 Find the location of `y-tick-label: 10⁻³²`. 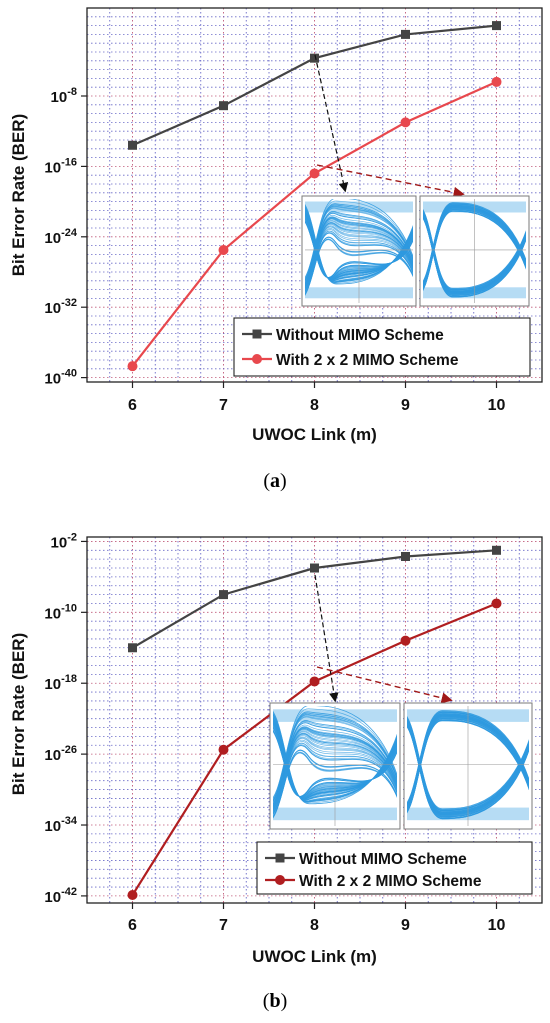

y-tick-label: 10⁻³² is located at coordinates (60, 307).